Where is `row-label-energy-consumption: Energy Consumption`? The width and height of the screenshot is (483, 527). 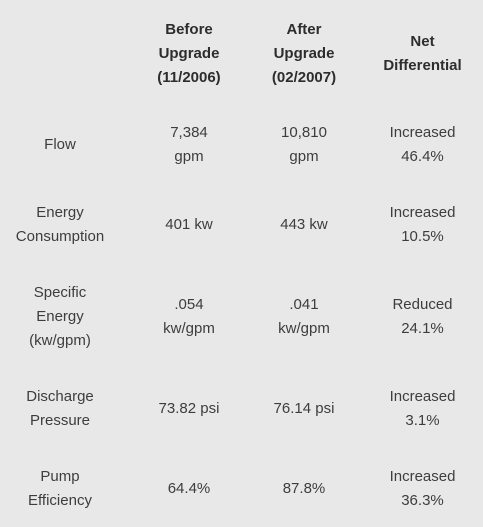
row-label-energy-consumption: Energy Consumption is located at coordinates (60, 224).